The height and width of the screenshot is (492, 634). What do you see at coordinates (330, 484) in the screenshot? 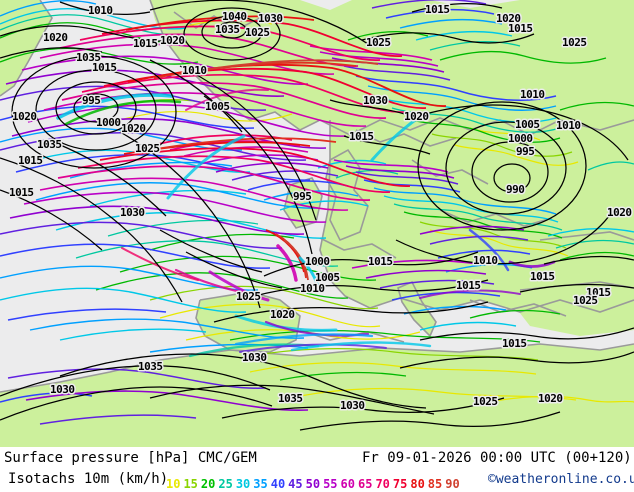
I see `legend-value-55: 55` at bounding box center [330, 484].